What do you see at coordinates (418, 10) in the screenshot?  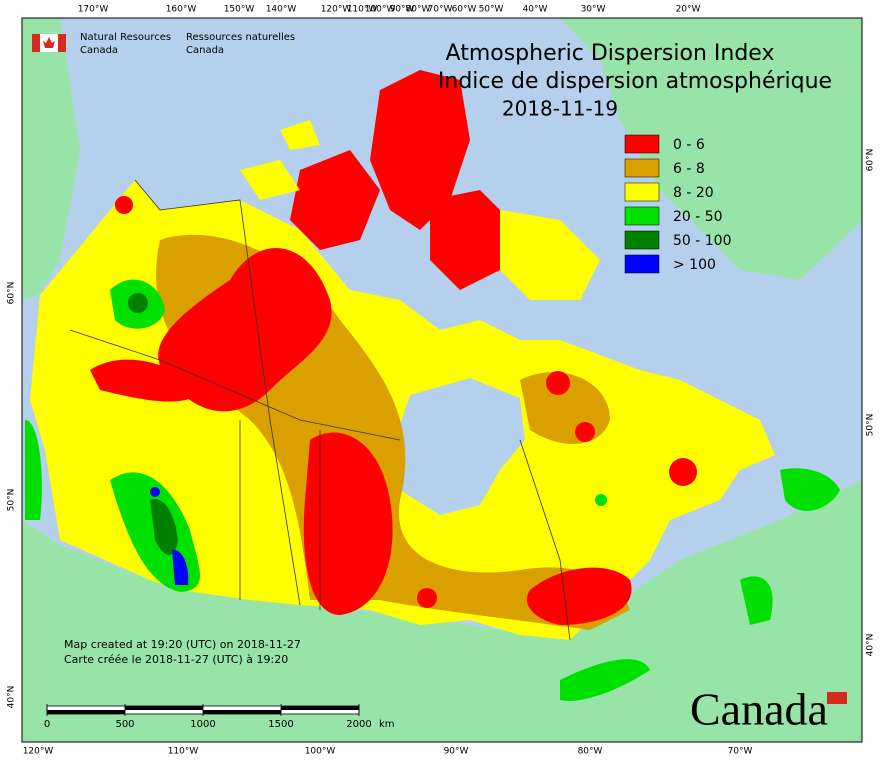 I see `lon-label-top: 80°W` at bounding box center [418, 10].